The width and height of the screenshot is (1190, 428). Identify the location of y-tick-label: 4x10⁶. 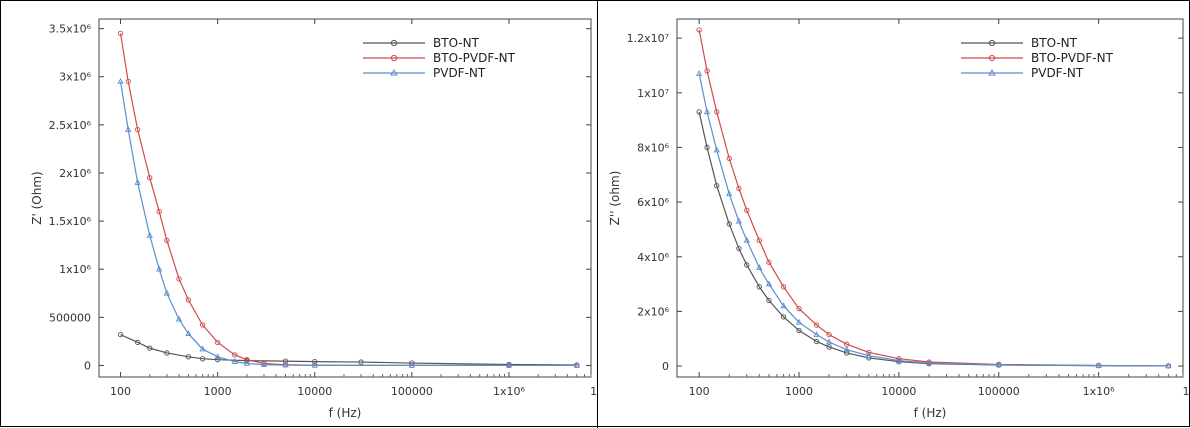
(653, 257).